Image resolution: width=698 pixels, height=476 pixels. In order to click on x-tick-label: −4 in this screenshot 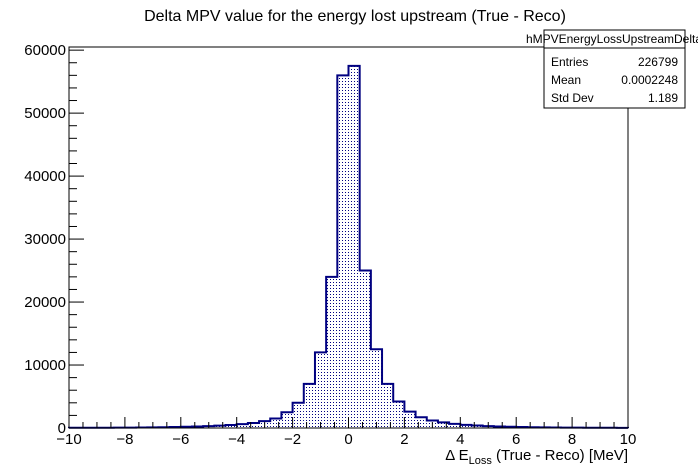, I will do `click(236, 439)`.